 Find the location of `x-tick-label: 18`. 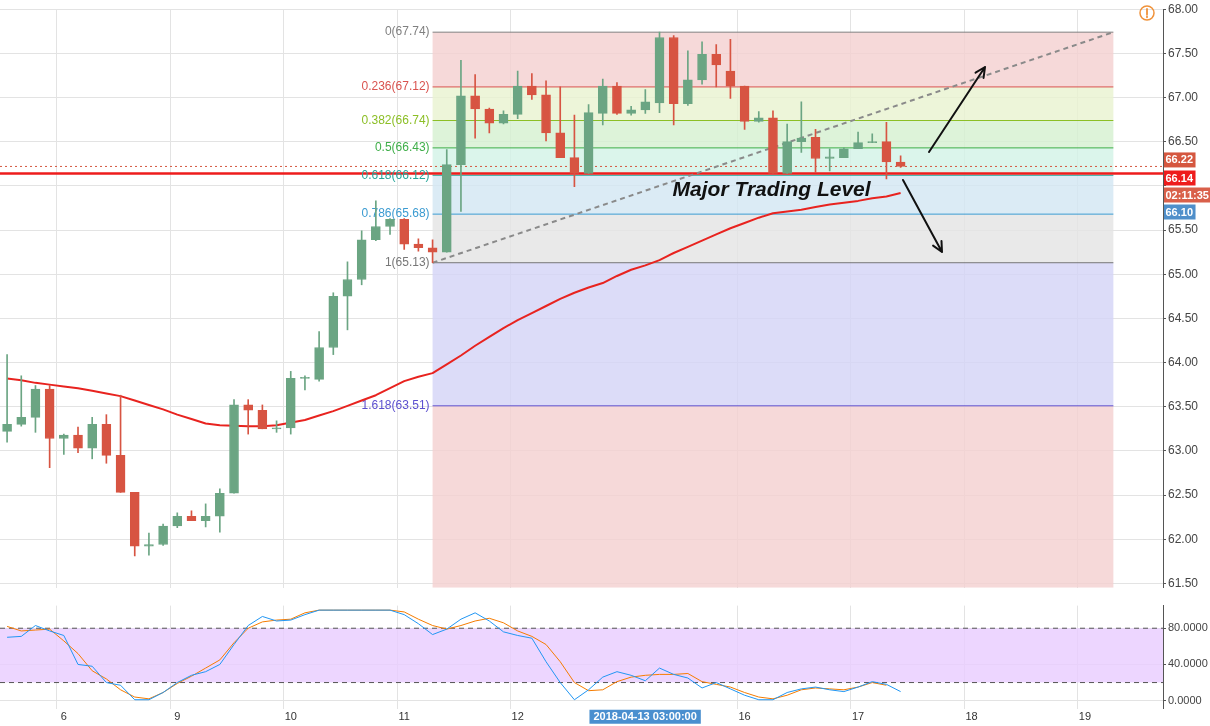

x-tick-label: 18 is located at coordinates (971, 716).